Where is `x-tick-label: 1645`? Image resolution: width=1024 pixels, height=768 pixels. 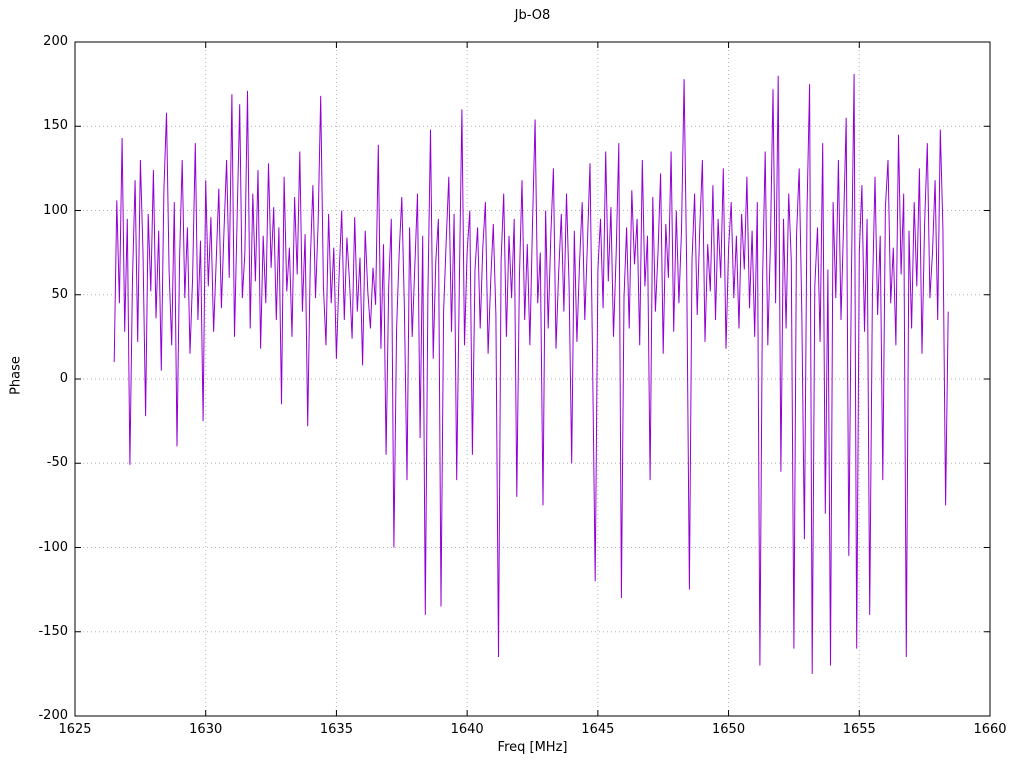 x-tick-label: 1645 is located at coordinates (598, 729).